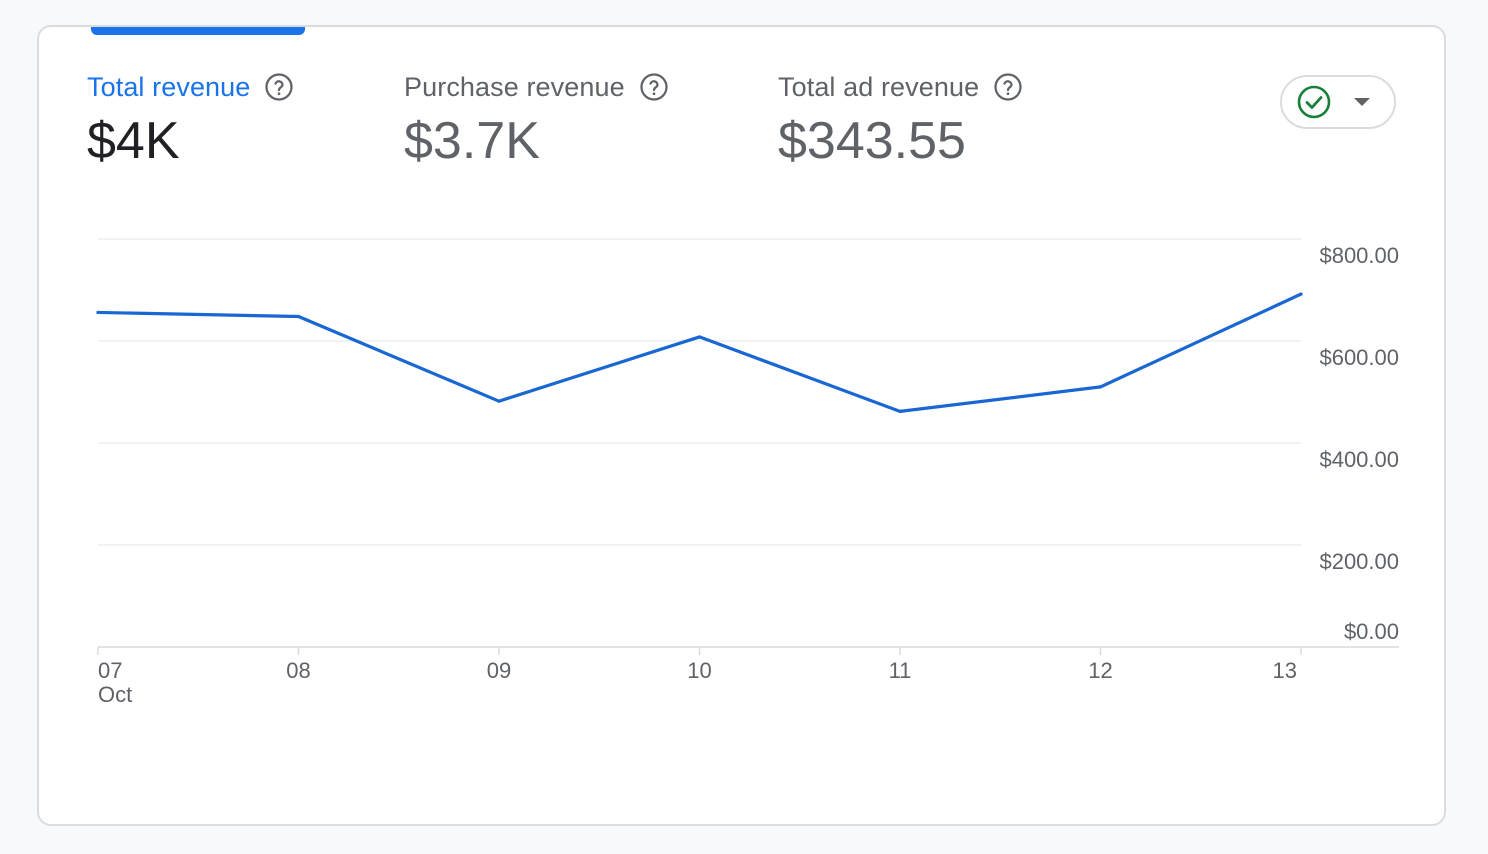 The height and width of the screenshot is (854, 1488). What do you see at coordinates (1359, 459) in the screenshot?
I see `y-tick-label: $400.00` at bounding box center [1359, 459].